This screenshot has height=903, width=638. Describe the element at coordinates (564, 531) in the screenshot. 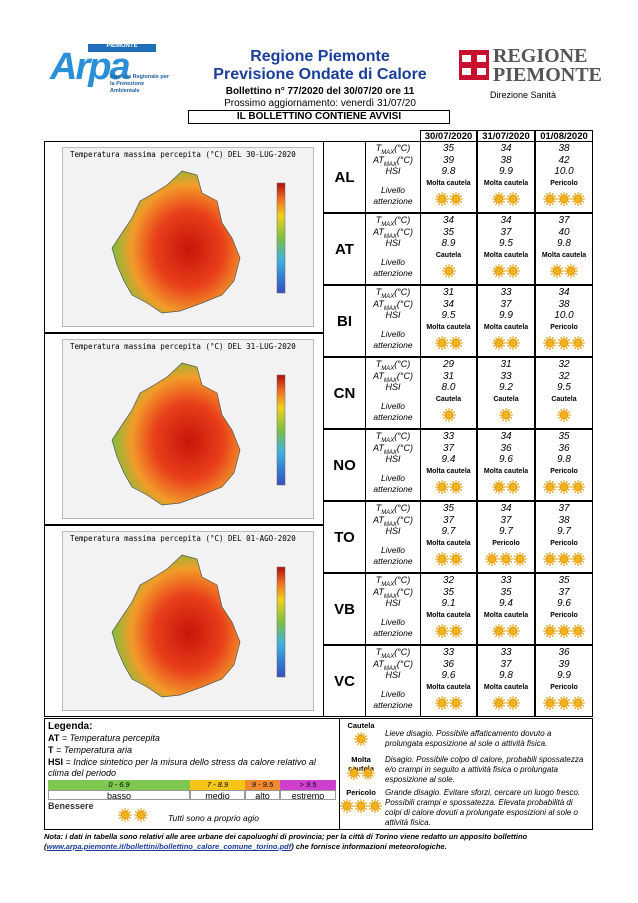

I see `value: 9.7` at that location.